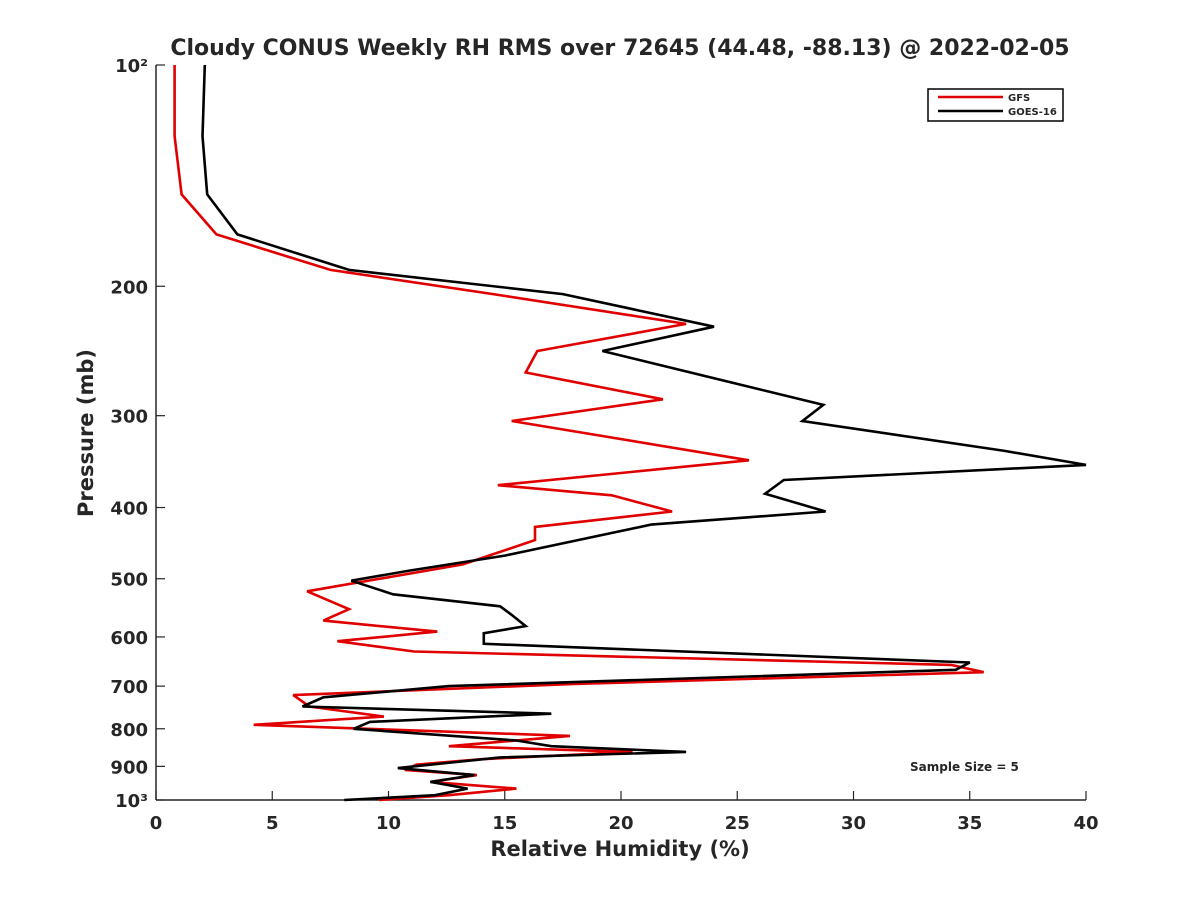  I want to click on x-tick-label: 30, so click(853, 823).